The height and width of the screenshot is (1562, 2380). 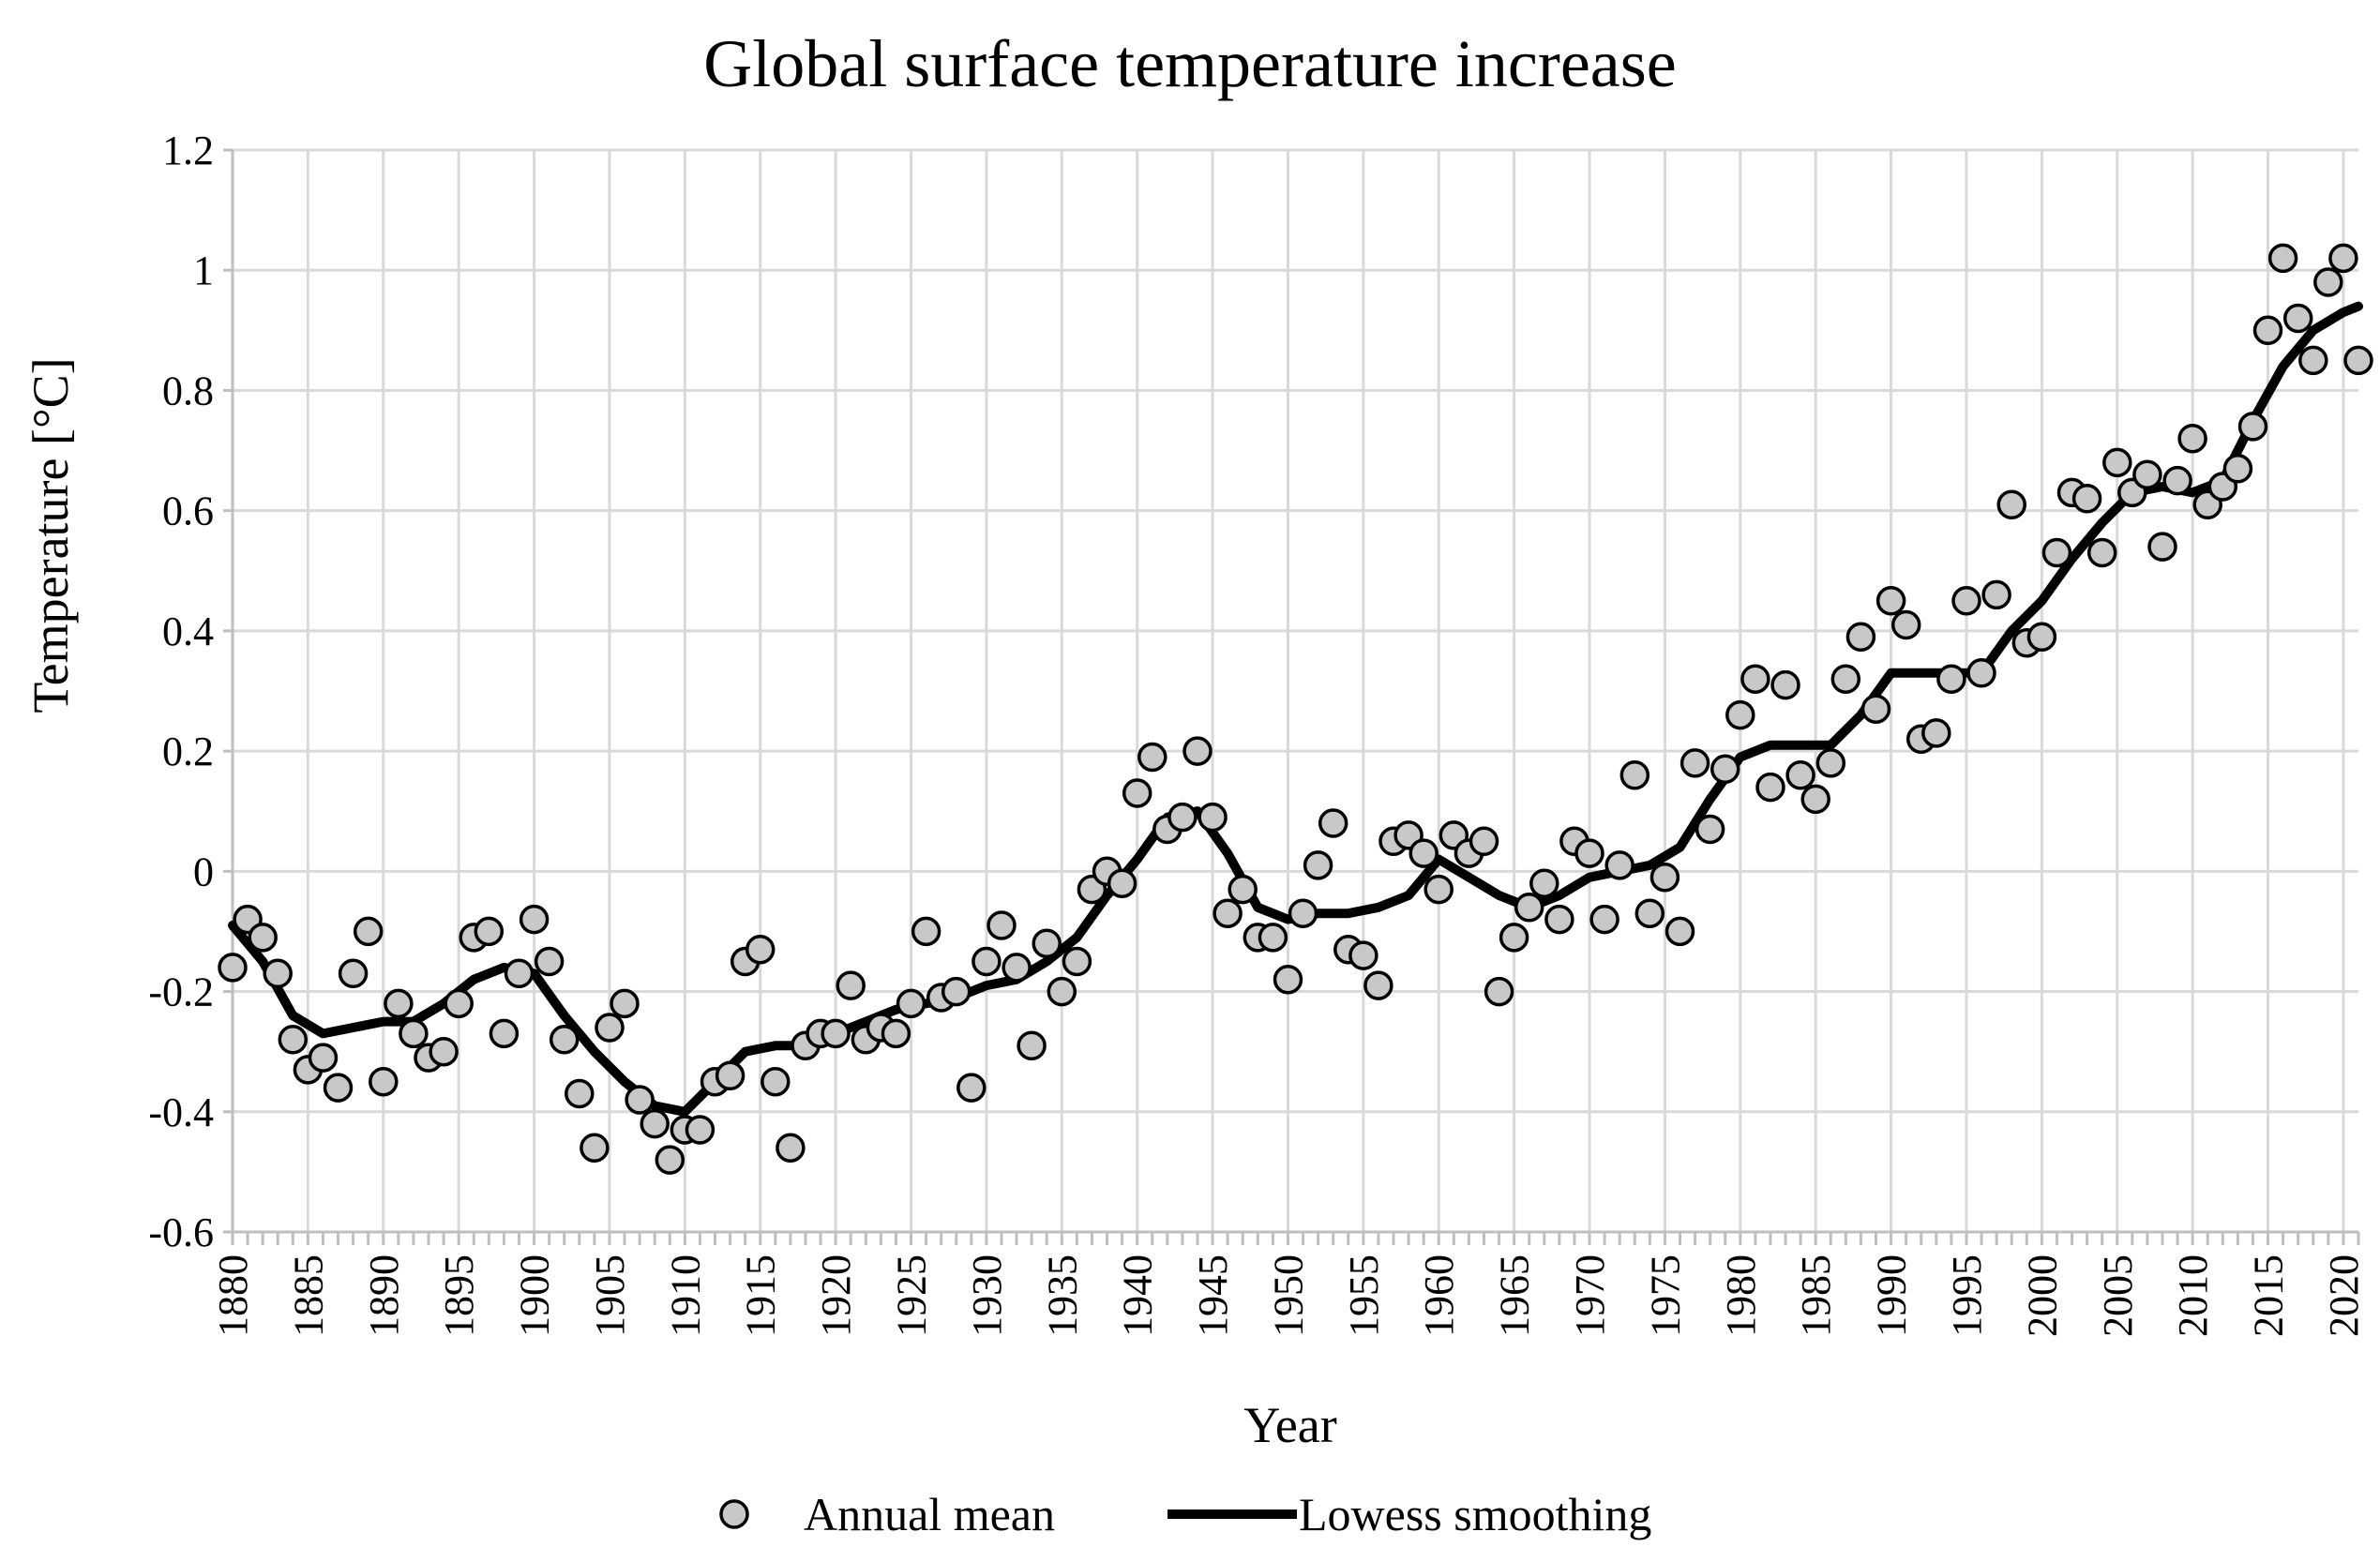 What do you see at coordinates (1138, 1295) in the screenshot?
I see `x-tick-label: 1940` at bounding box center [1138, 1295].